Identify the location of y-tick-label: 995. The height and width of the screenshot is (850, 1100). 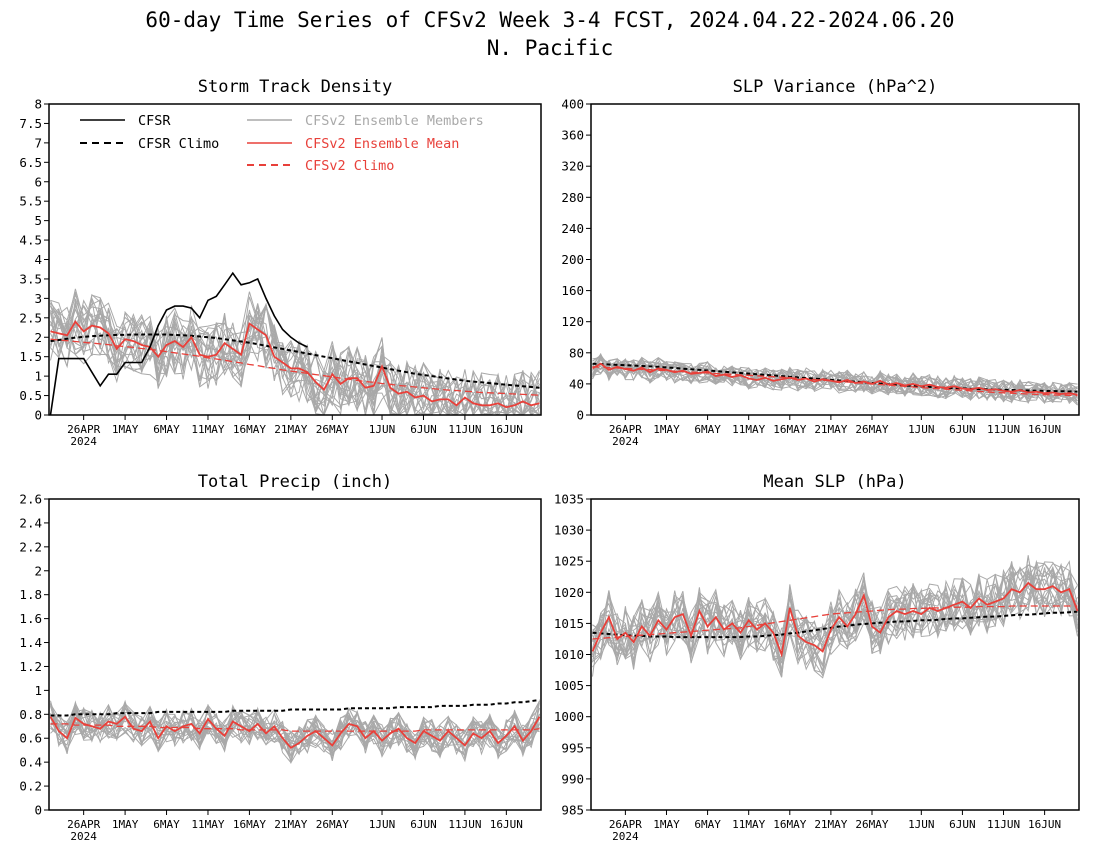
(572, 747).